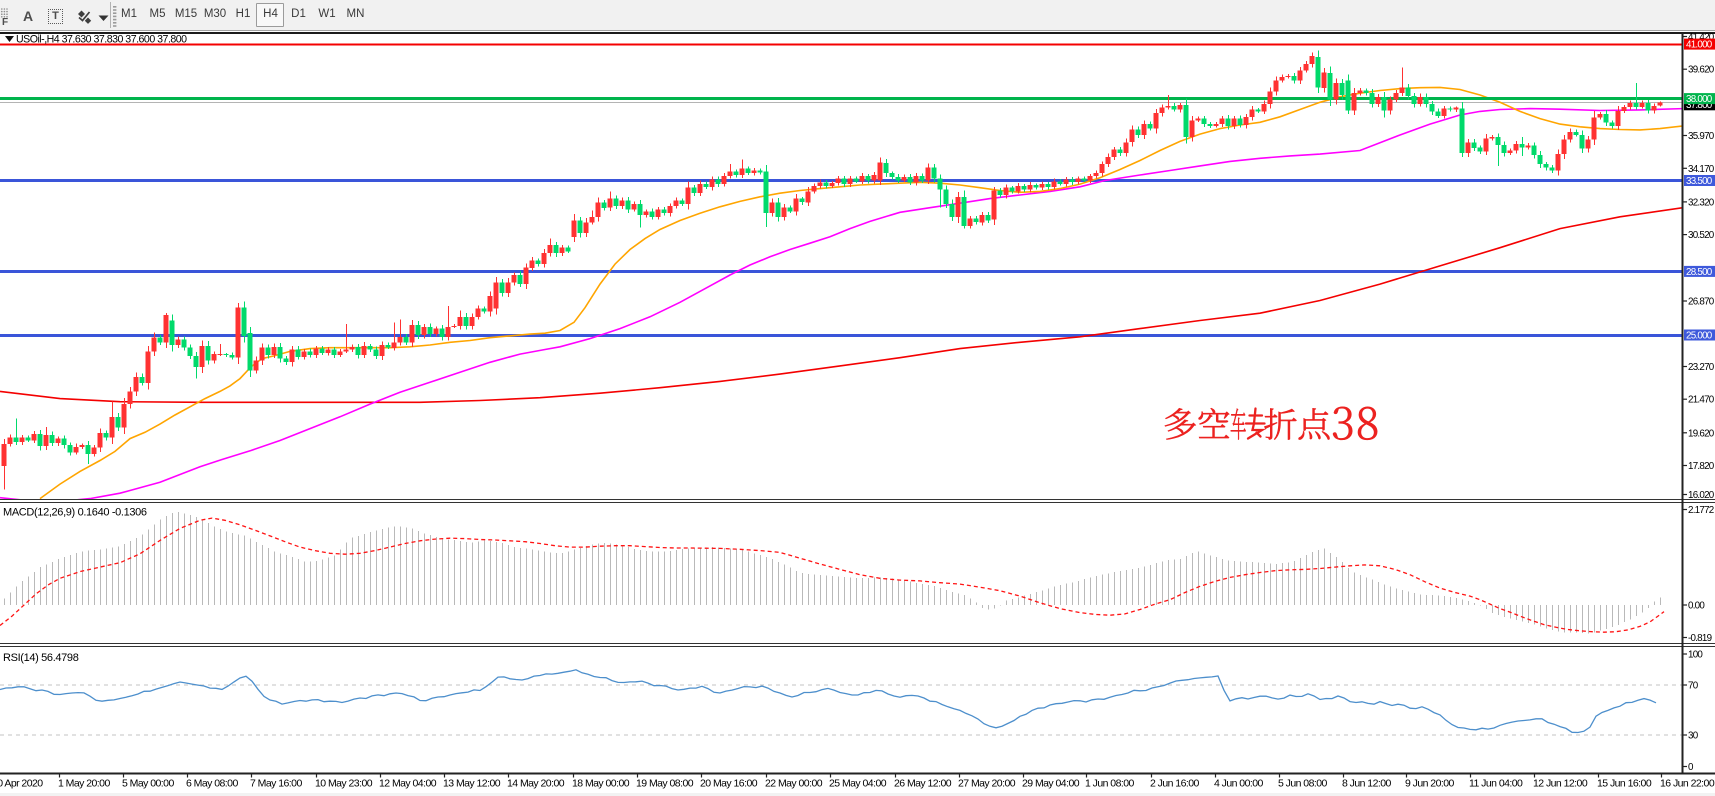 The height and width of the screenshot is (796, 1715). Describe the element at coordinates (101, 40) in the screenshot. I see `svg-text:USOil-,H4 37.630 37.830 37.60: USOil-,H4 37.630 37.830 37.600 37.800` at that location.